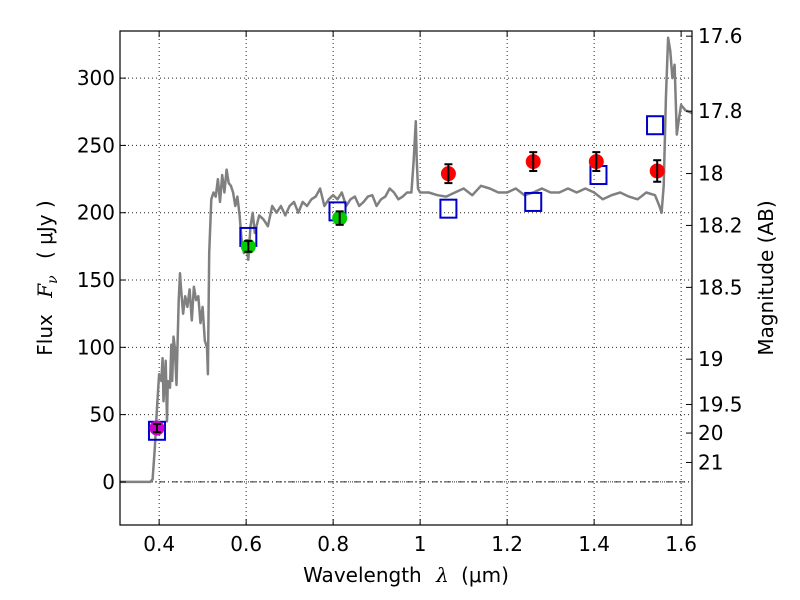  I want to click on y2-axis-label: Magnitude (AB), so click(766, 277).